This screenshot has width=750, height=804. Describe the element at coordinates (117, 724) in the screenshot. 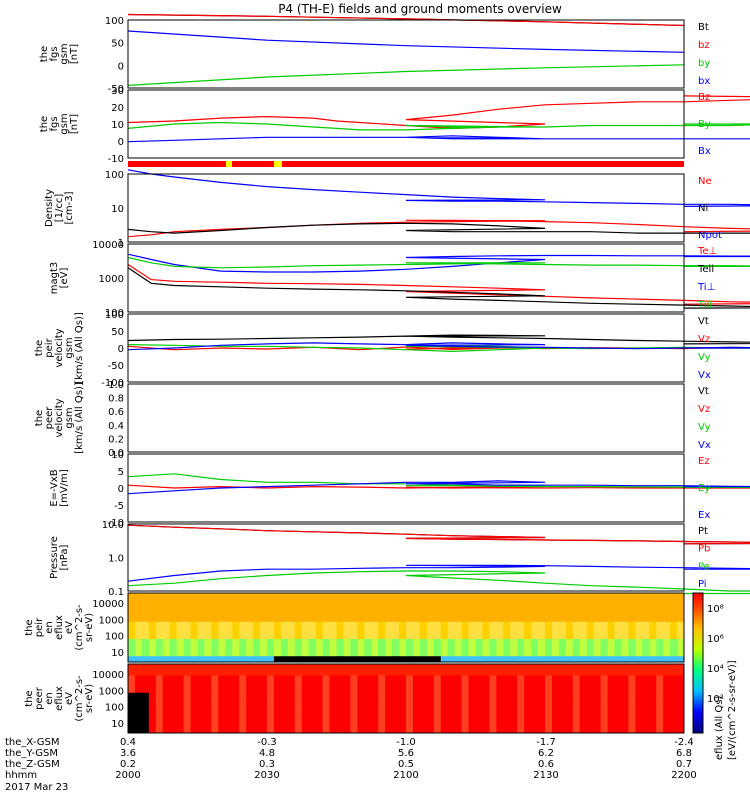

I see `y-tick-label: 10` at that location.